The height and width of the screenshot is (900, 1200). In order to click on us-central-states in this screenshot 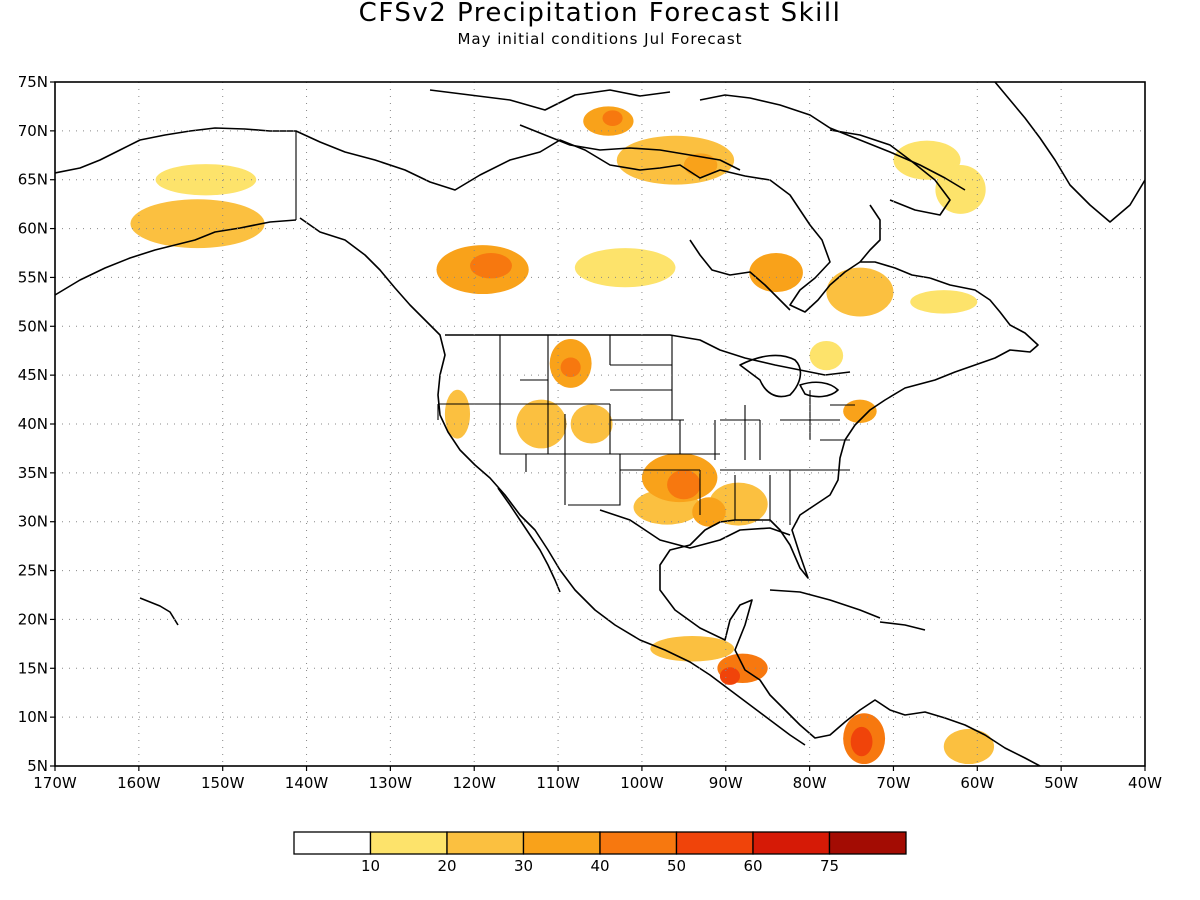, I will do `click(664, 425)`.